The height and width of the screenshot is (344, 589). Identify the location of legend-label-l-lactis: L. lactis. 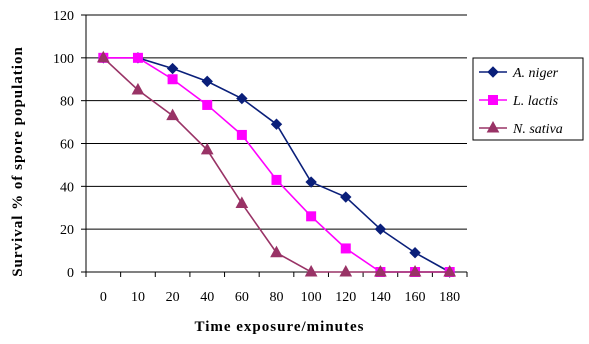
(535, 101).